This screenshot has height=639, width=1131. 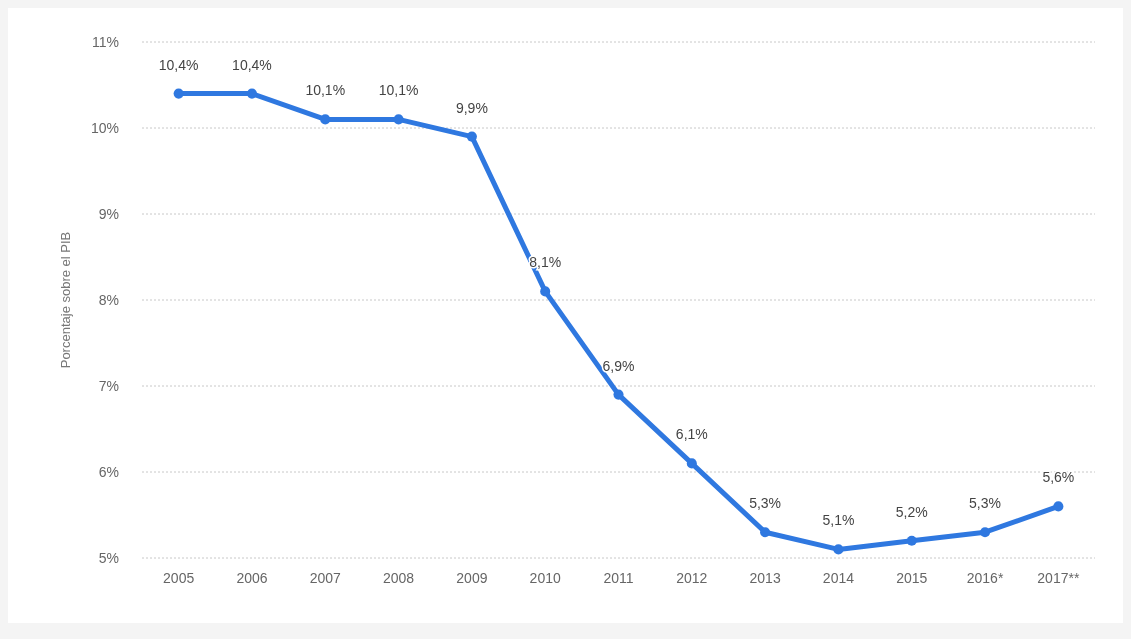 What do you see at coordinates (108, 213) in the screenshot?
I see `y-tick-label: 9%` at bounding box center [108, 213].